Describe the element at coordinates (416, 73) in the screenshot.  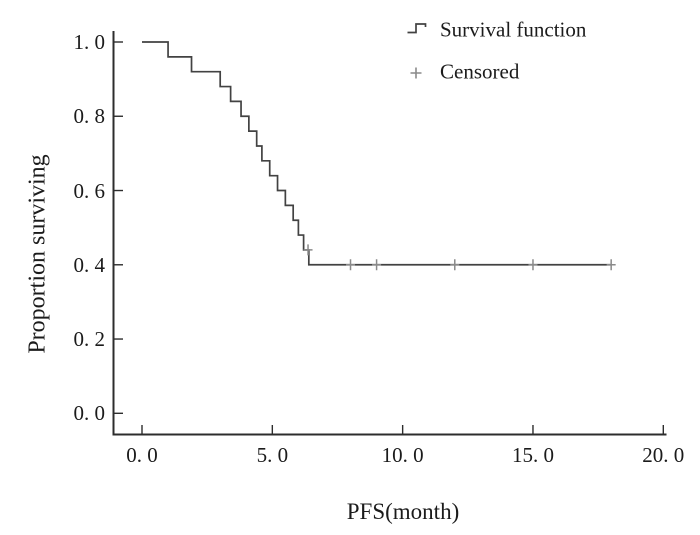
I see `censored-legend-plus-icon` at that location.